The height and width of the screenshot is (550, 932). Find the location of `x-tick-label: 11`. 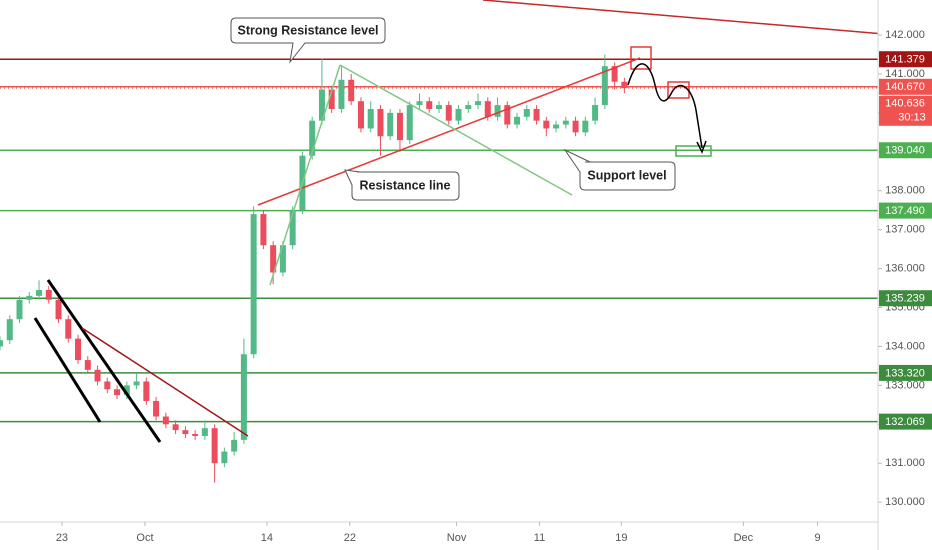

x-tick-label: 11 is located at coordinates (539, 538).